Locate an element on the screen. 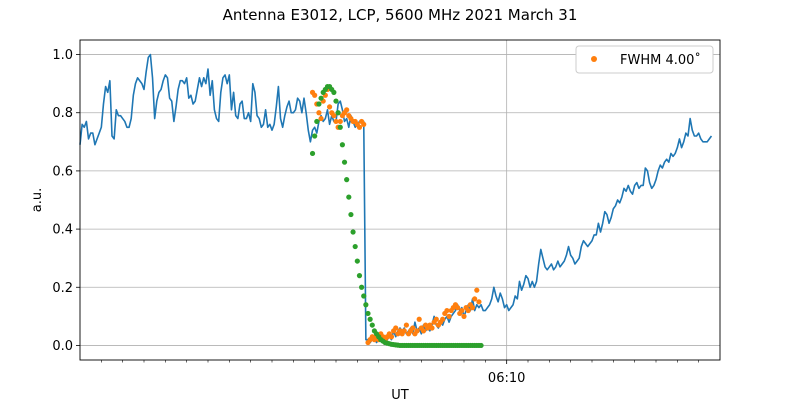 The width and height of the screenshot is (800, 404). y-tick-label: 1.0 is located at coordinates (62, 55).